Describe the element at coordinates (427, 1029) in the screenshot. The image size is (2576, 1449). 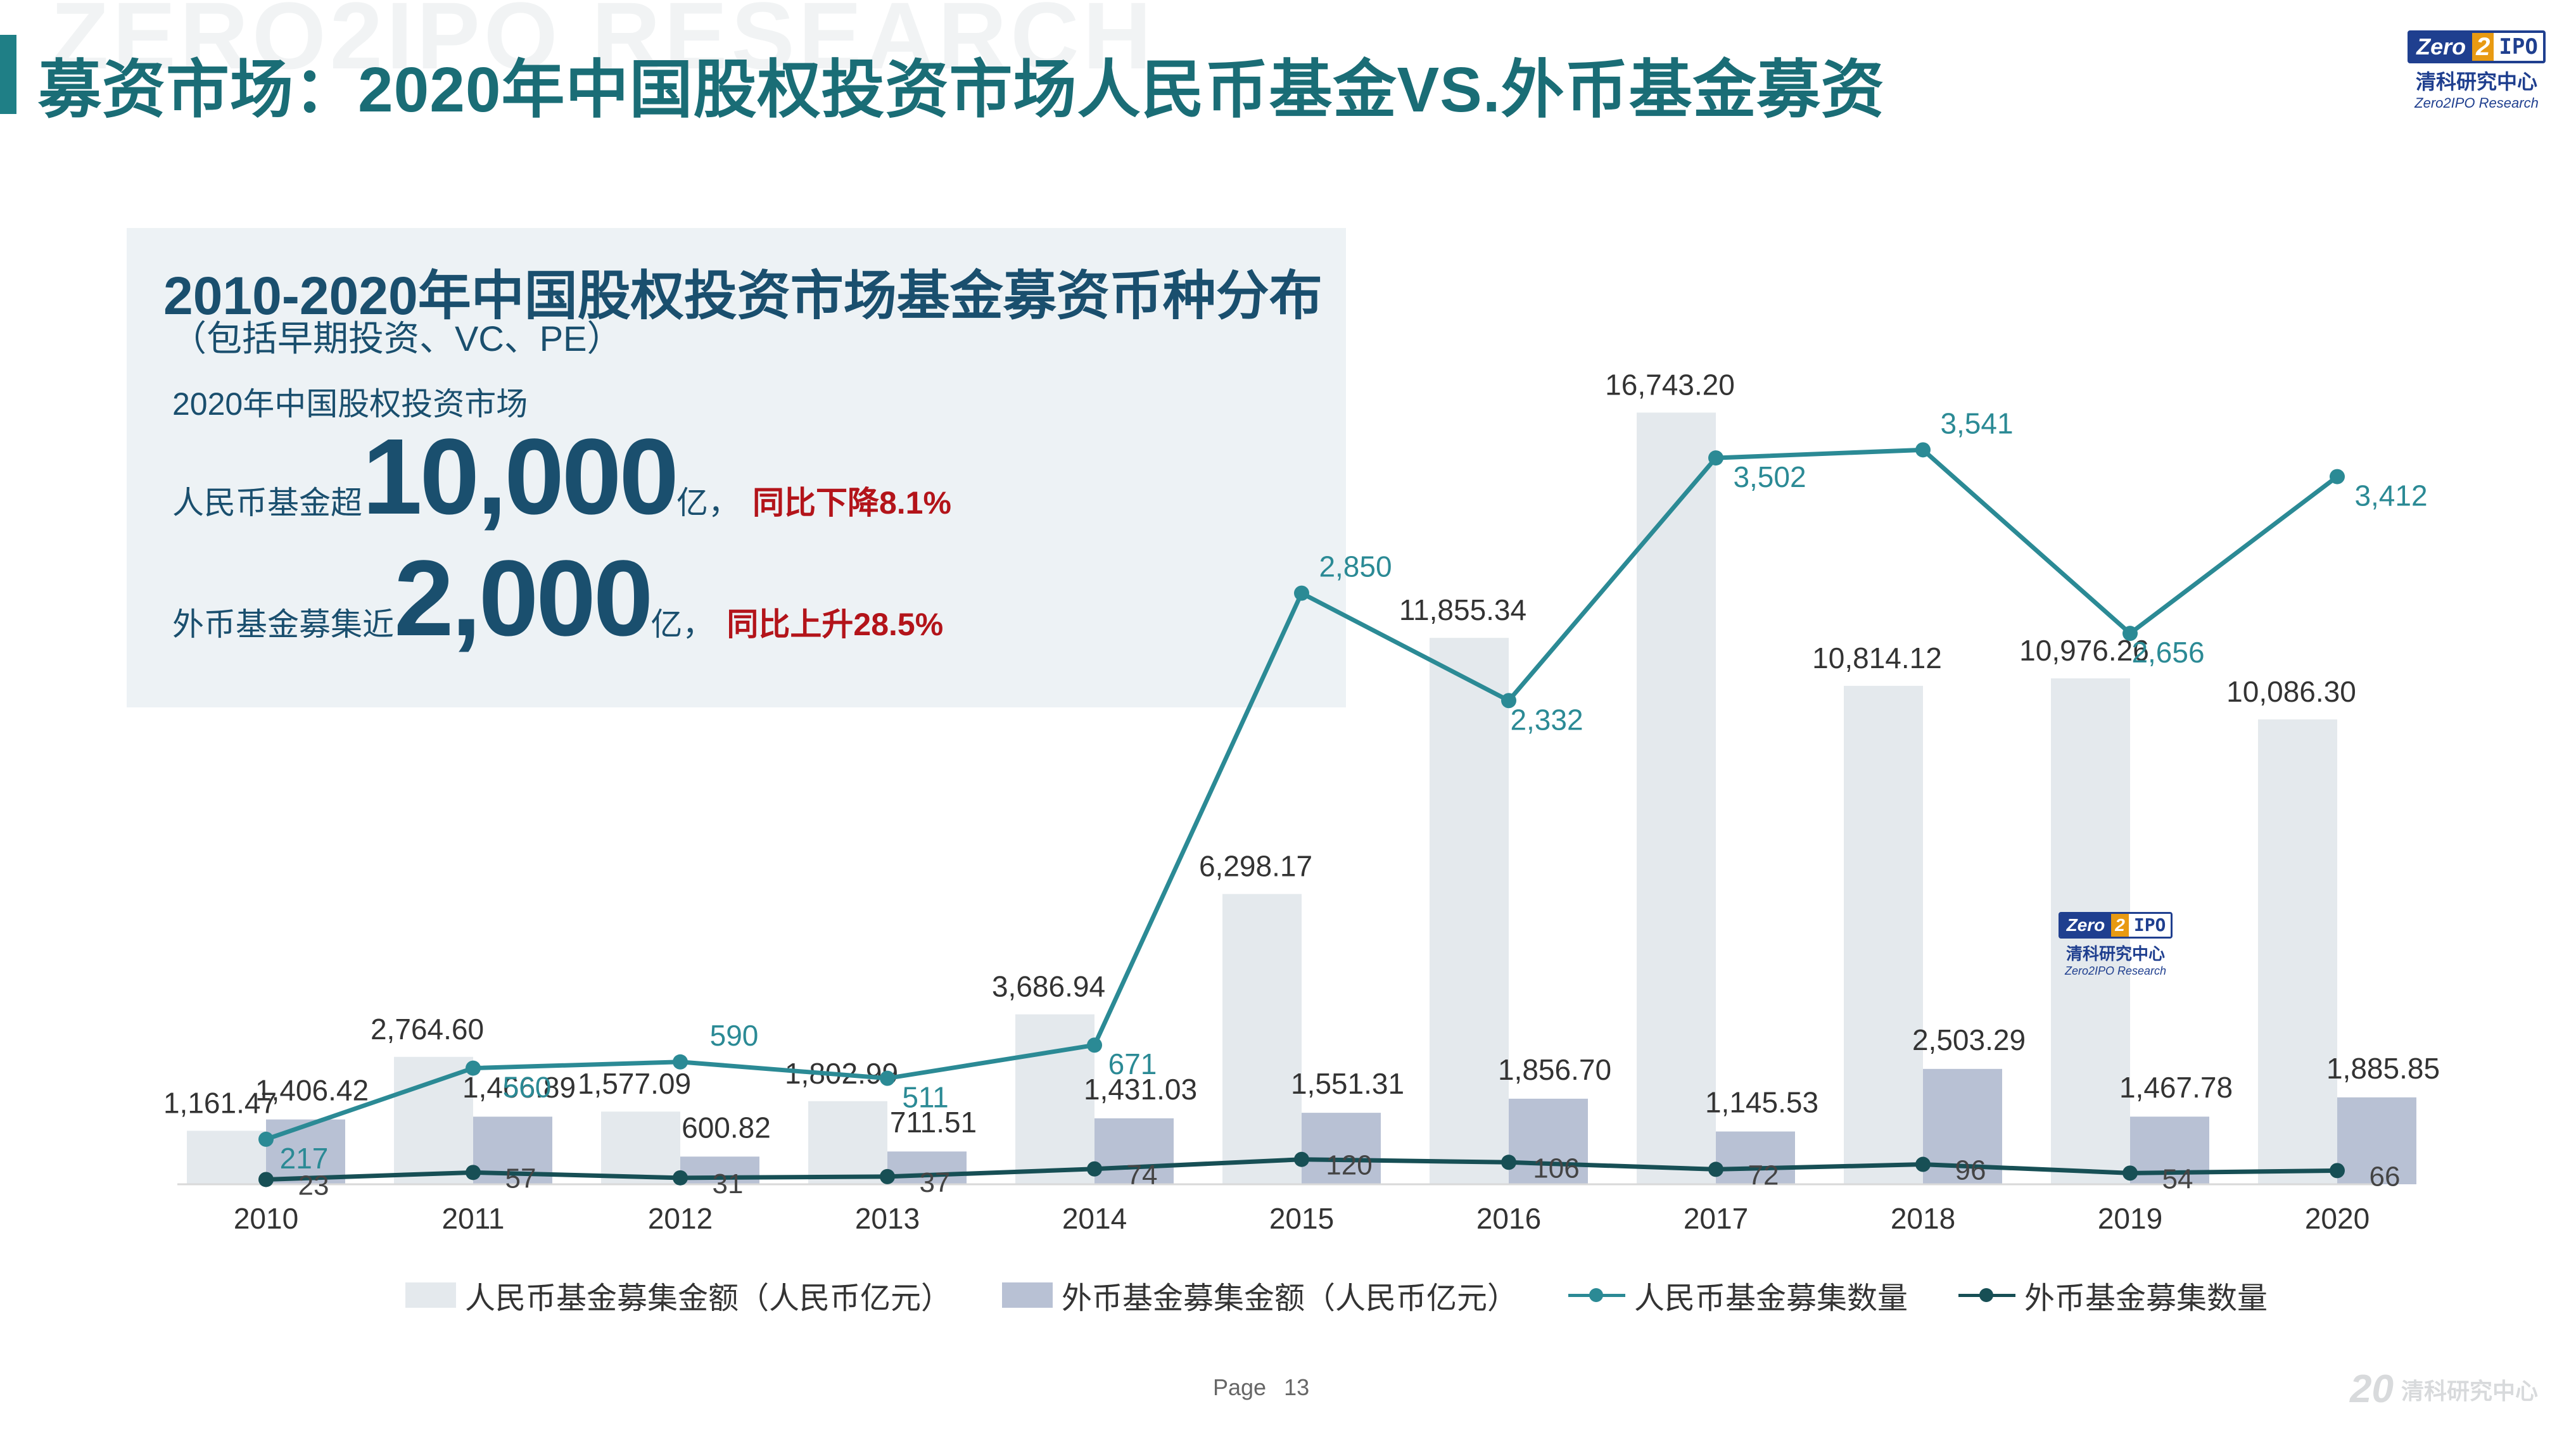
I see `bar-label-rmb-amount: 2,764.60` at that location.